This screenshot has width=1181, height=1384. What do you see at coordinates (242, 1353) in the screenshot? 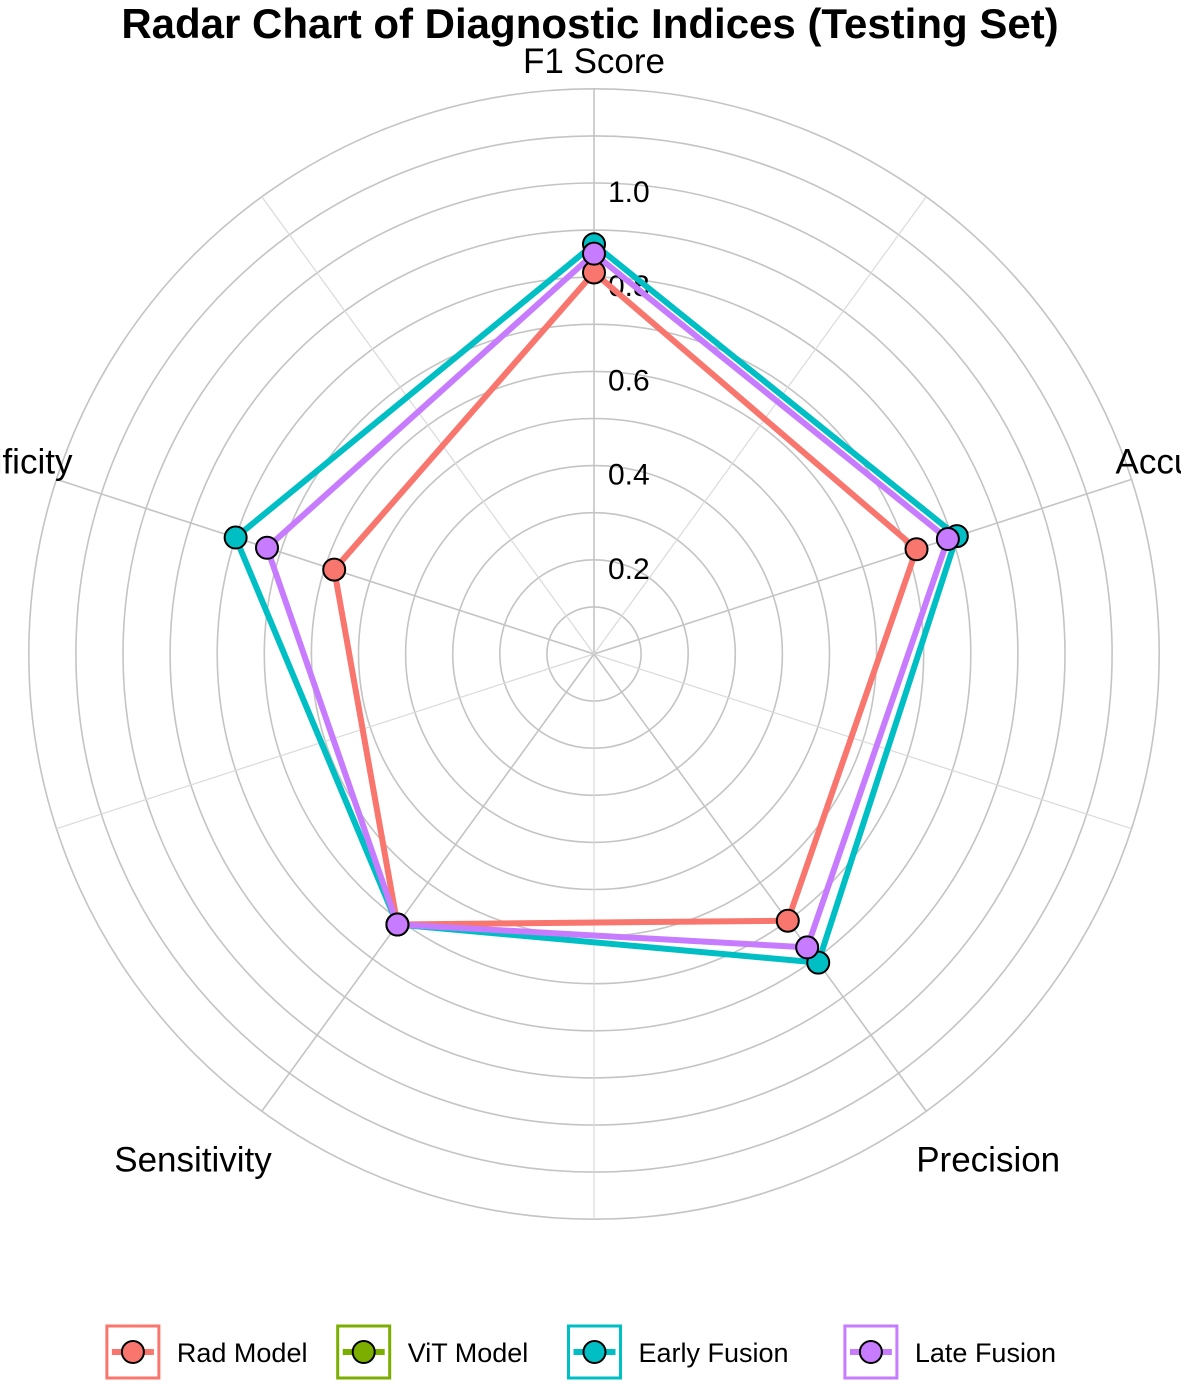
I see `legend-label: Rad Model` at bounding box center [242, 1353].